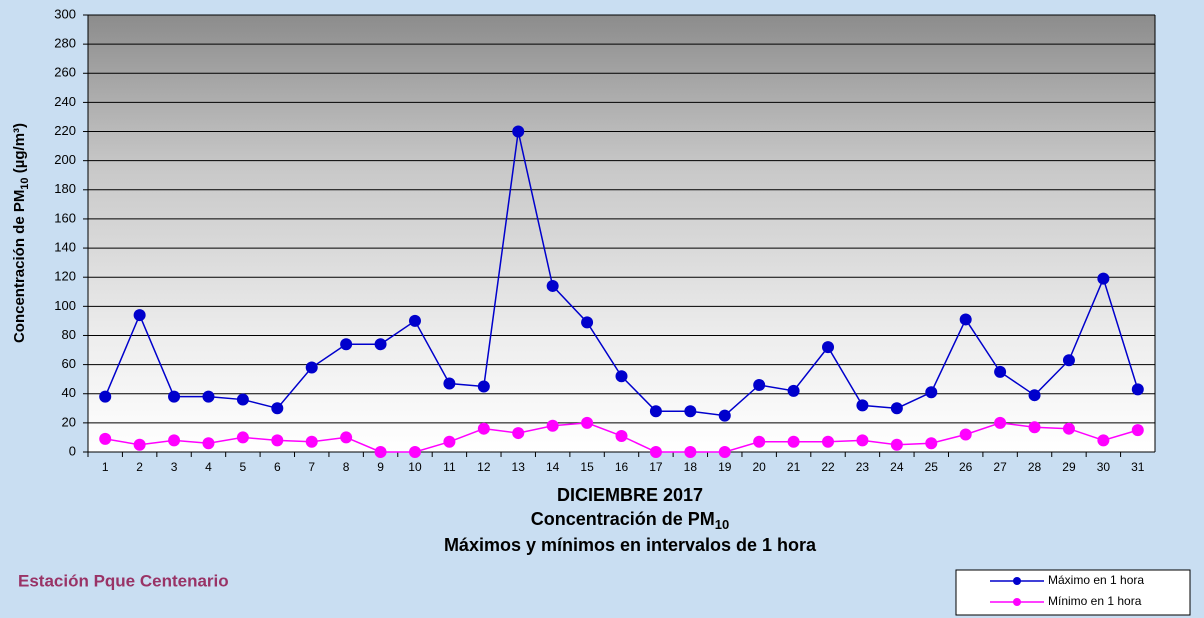 The height and width of the screenshot is (618, 1204). What do you see at coordinates (691, 467) in the screenshot?
I see `x-tick-label: 18` at bounding box center [691, 467].